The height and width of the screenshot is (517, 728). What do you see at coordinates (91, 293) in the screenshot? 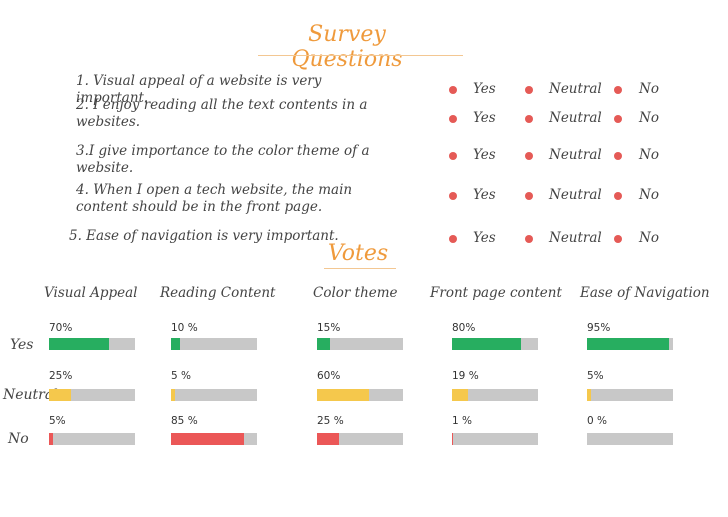
I see `column-header: Visual Appeal` at bounding box center [91, 293].